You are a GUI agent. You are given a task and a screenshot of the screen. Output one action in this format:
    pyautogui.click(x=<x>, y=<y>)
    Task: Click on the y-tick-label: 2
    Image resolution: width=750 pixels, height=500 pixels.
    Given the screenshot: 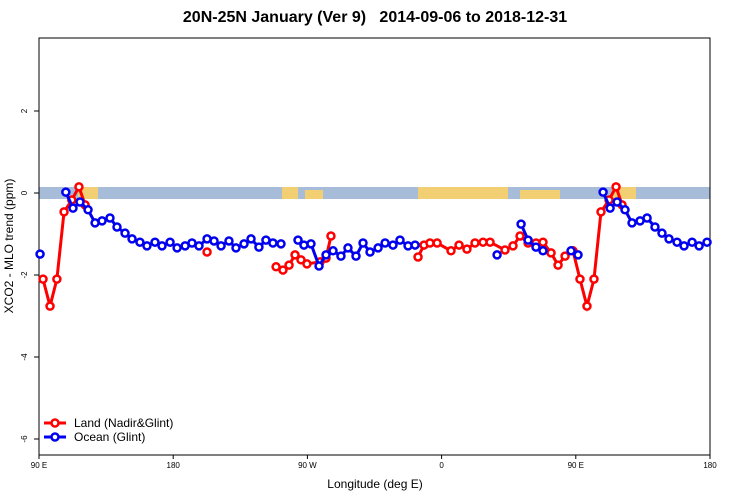 What is the action you would take?
    pyautogui.click(x=24, y=110)
    